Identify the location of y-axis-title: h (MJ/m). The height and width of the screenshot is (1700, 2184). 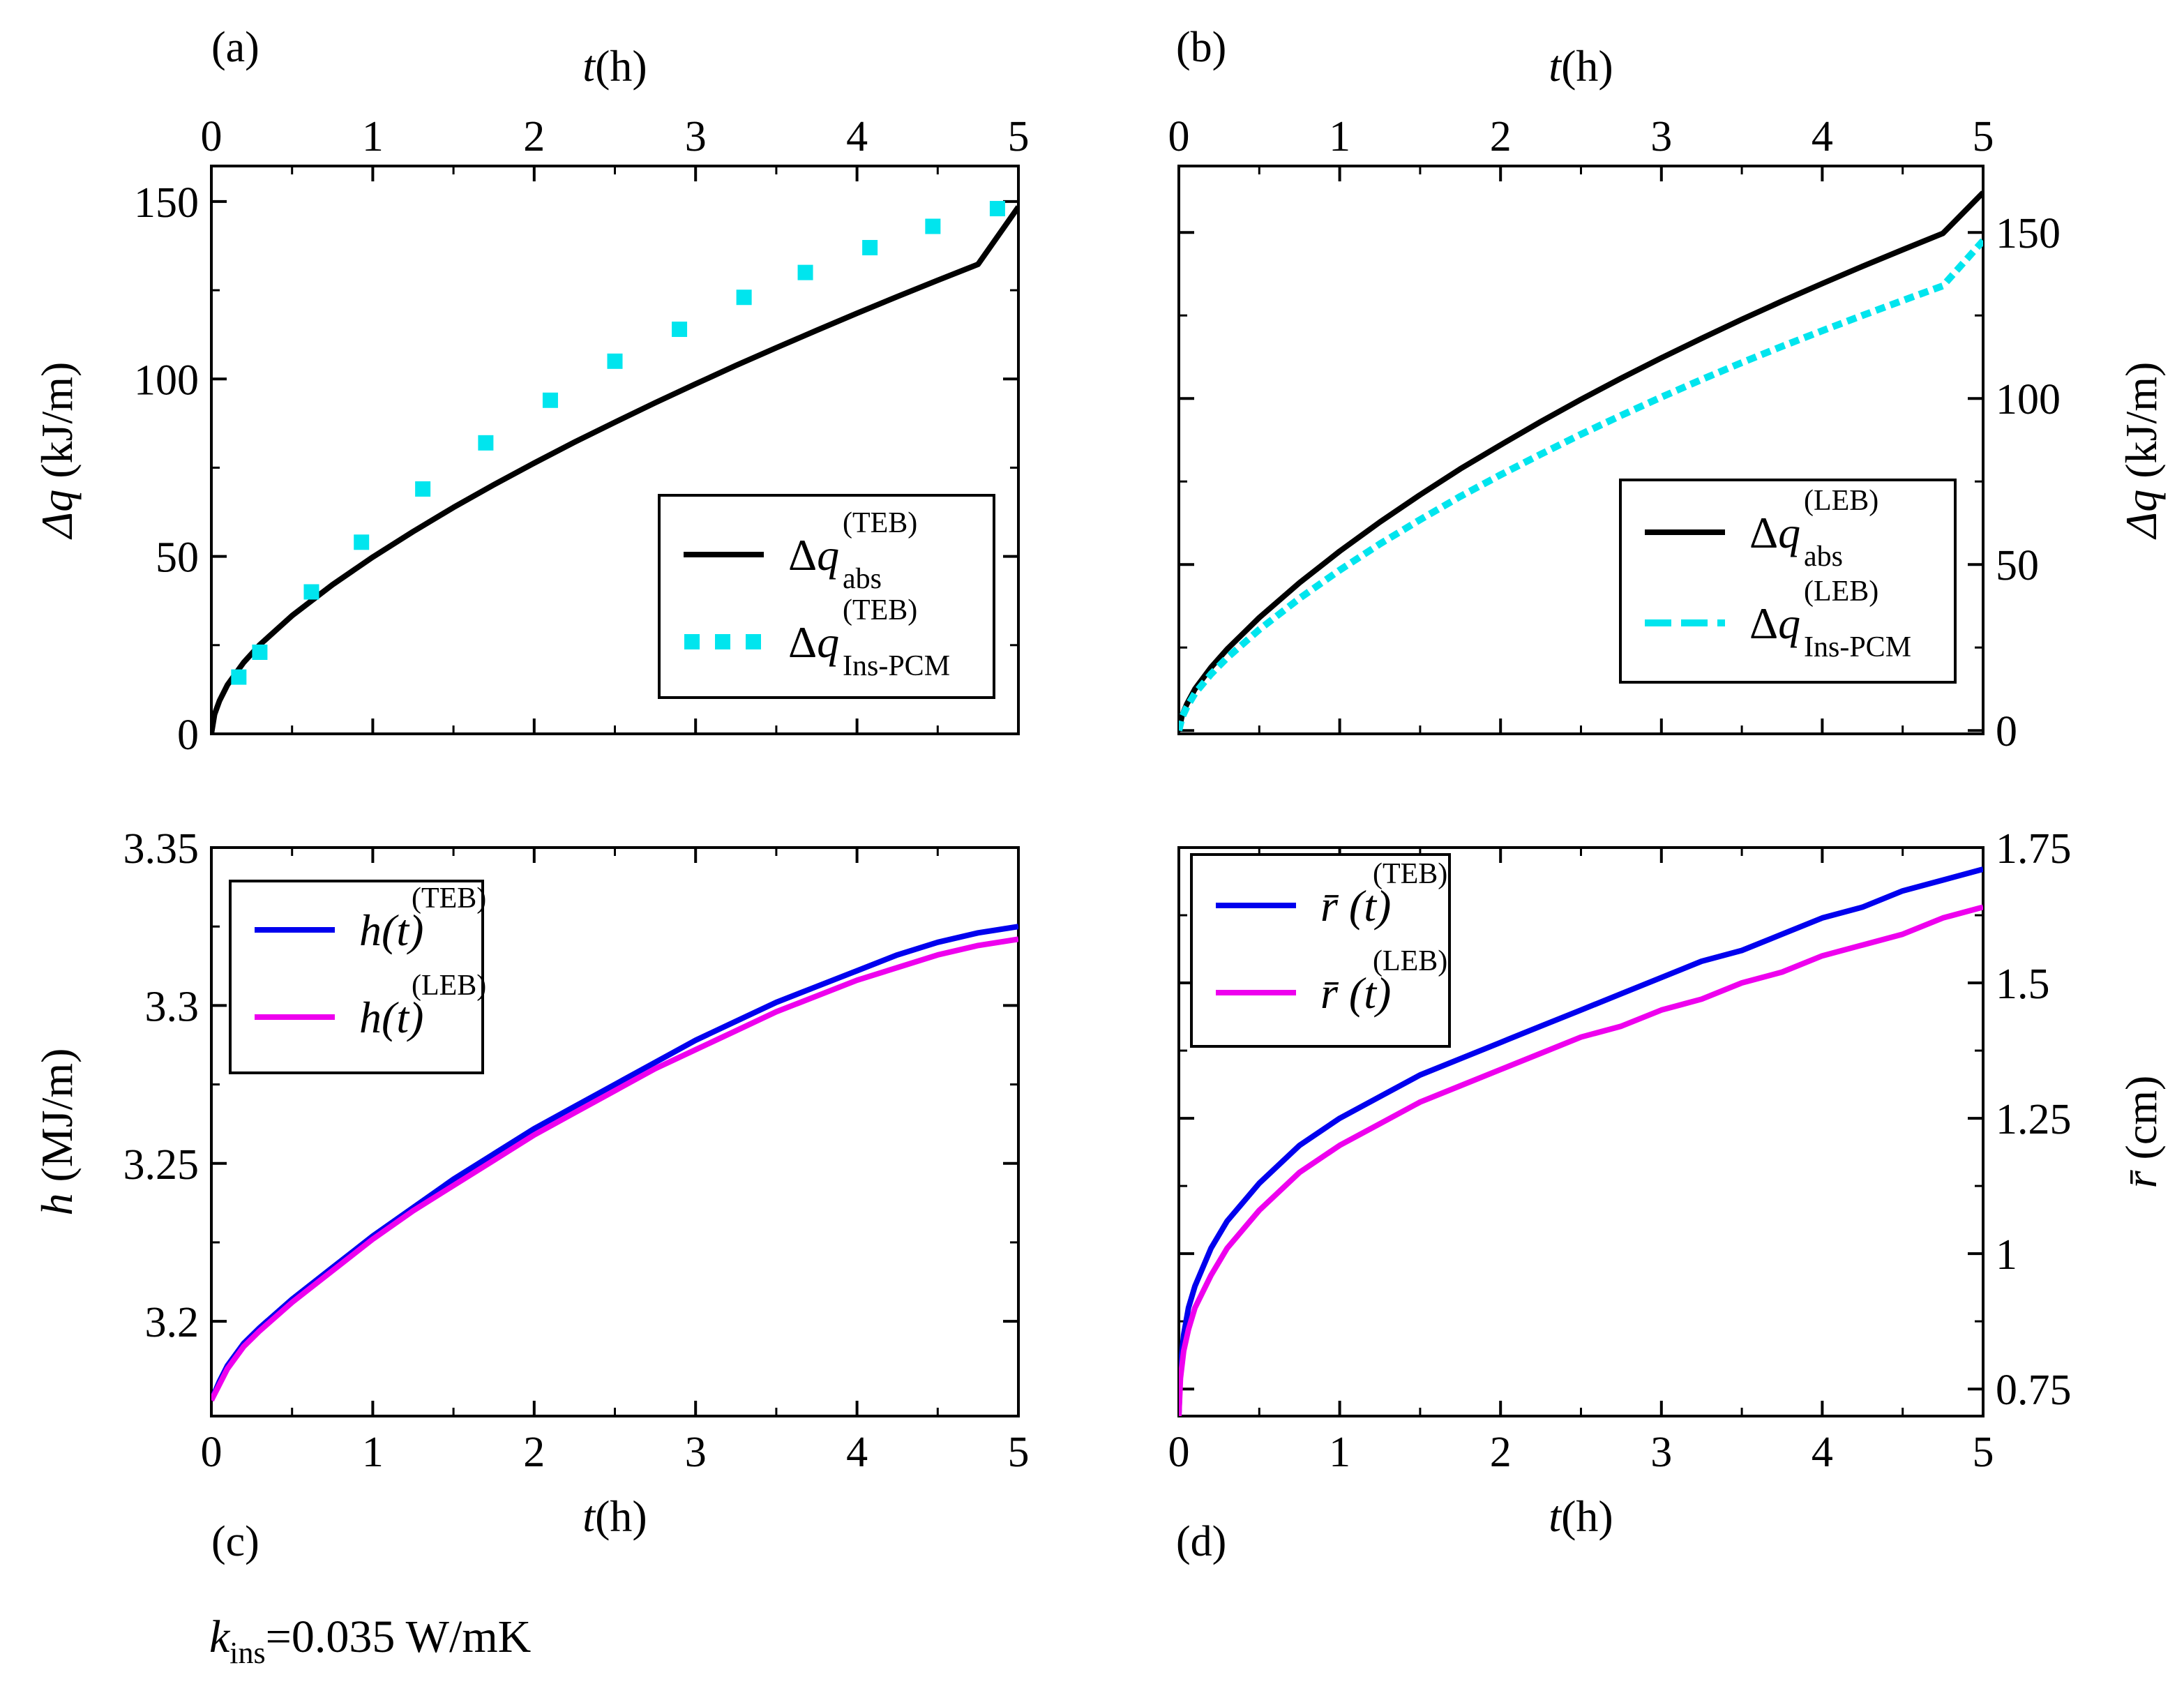
(57, 1132).